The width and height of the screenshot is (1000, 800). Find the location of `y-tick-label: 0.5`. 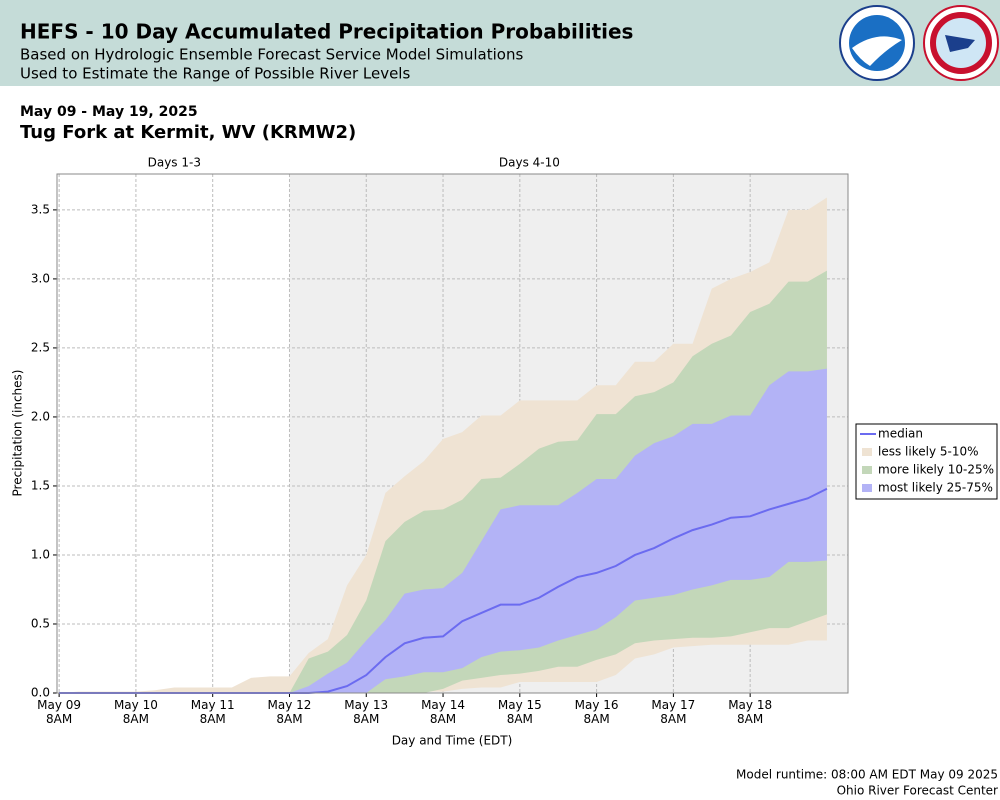

y-tick-label: 0.5 is located at coordinates (40, 623).